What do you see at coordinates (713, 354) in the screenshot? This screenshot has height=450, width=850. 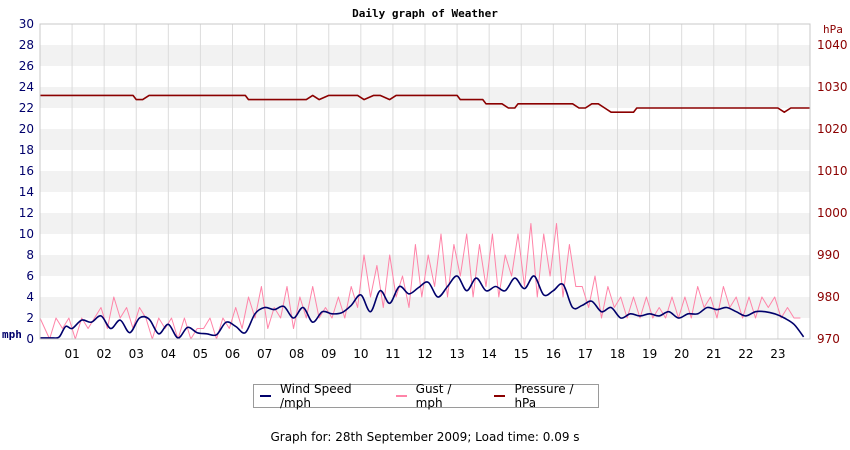 I see `x-tick-label: 21` at bounding box center [713, 354].